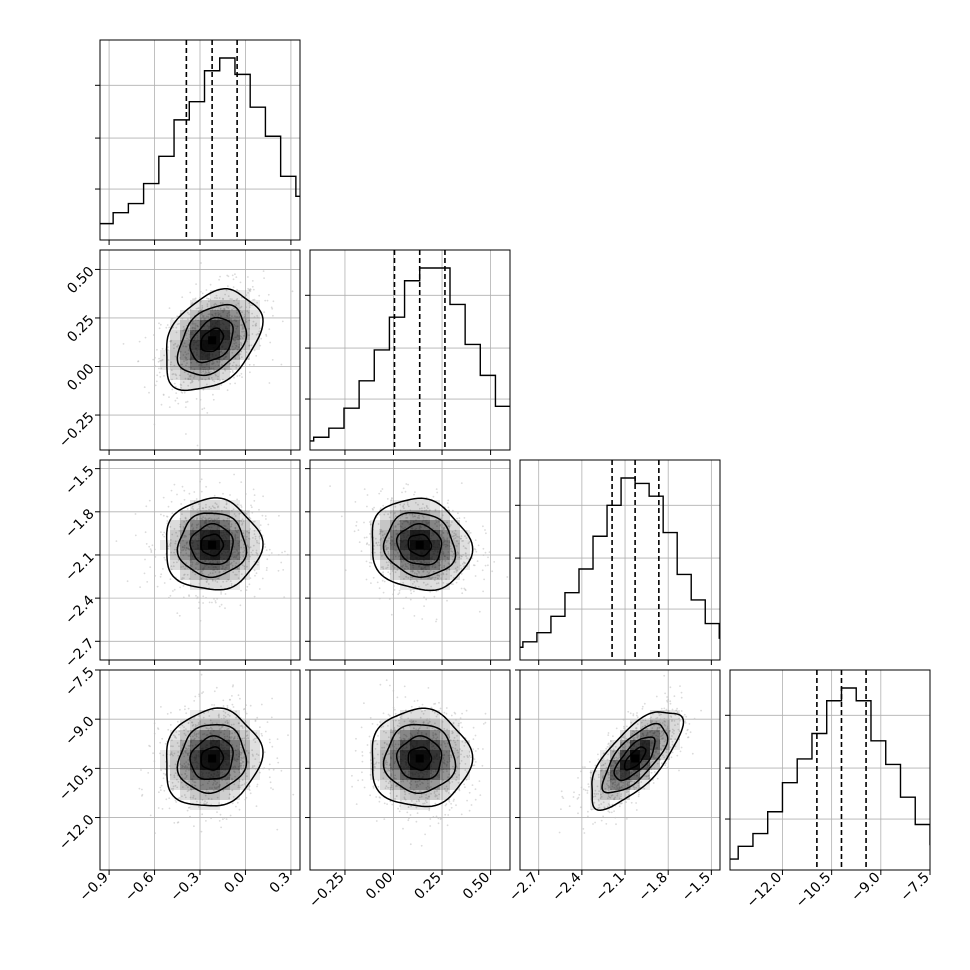 This screenshot has width=970, height=970. I want to click on contour-line, so click(211, 340).